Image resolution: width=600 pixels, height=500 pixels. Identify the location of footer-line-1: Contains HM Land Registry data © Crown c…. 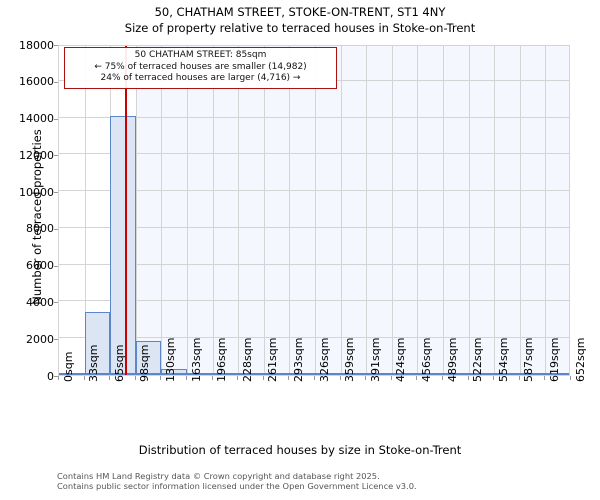
(218, 476).